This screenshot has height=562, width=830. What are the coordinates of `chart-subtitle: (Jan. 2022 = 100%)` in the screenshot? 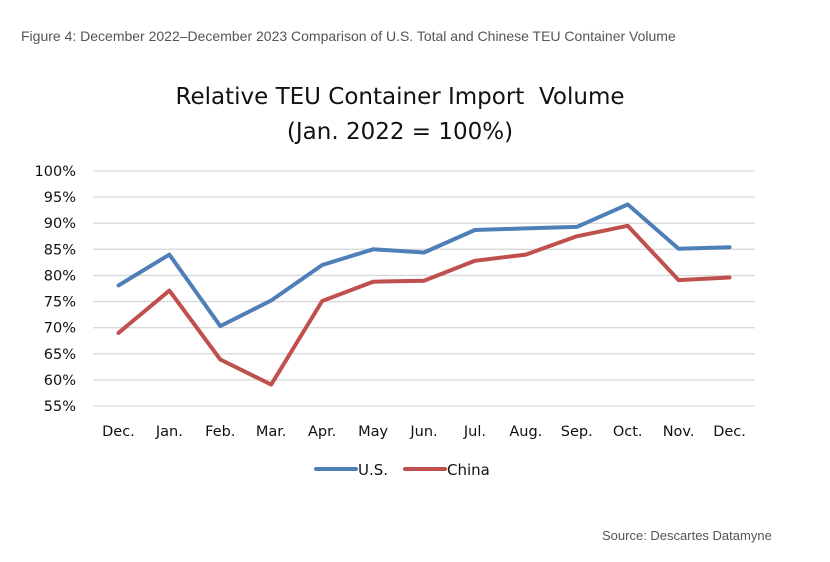 It's located at (400, 132).